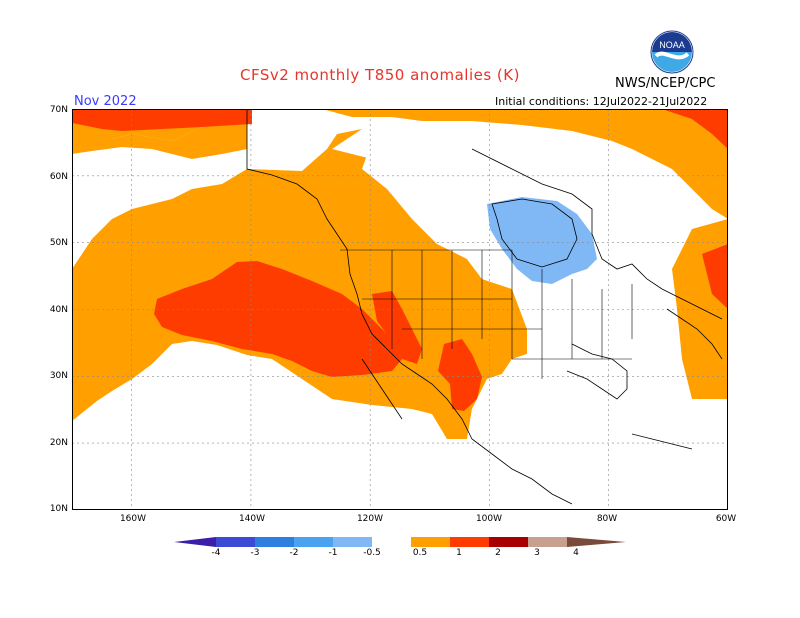 This screenshot has height=618, width=800. Describe the element at coordinates (294, 553) in the screenshot. I see `colorbar-label: -2` at that location.